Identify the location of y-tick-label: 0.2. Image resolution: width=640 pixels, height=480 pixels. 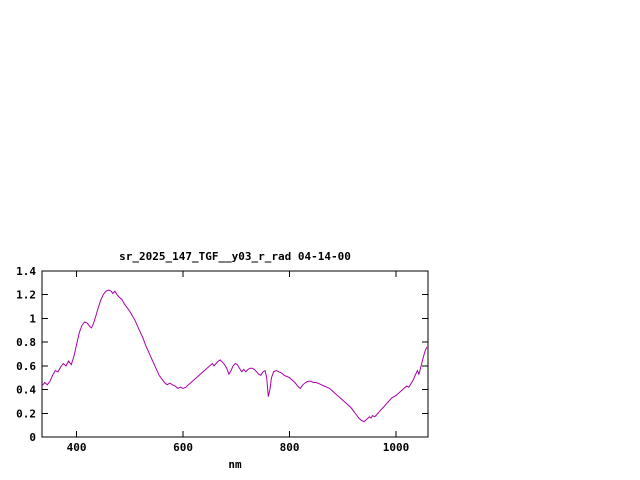
(26, 413).